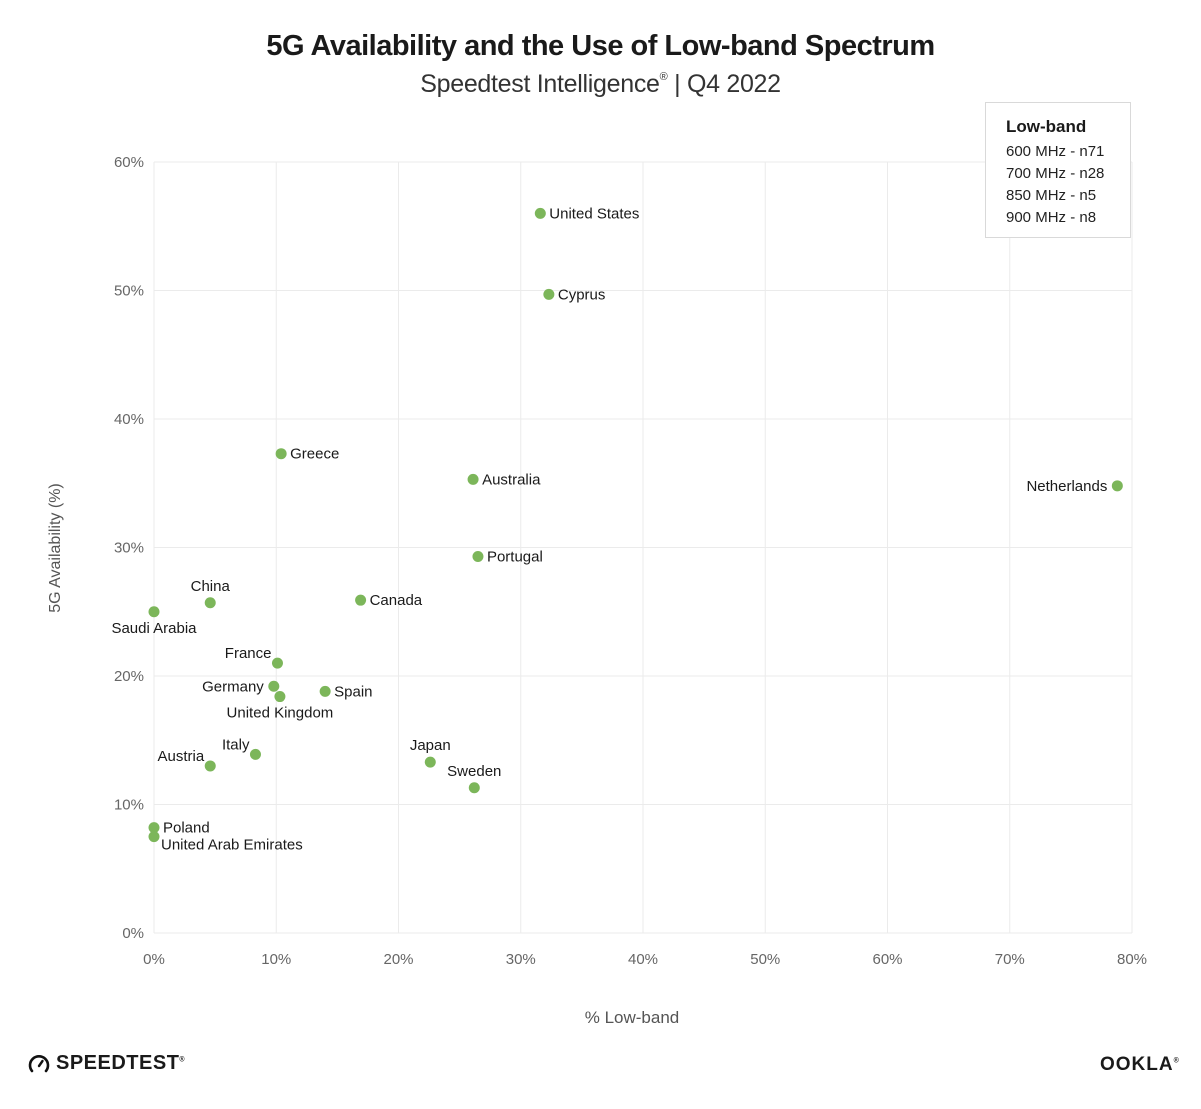 The width and height of the screenshot is (1201, 1109). What do you see at coordinates (276, 959) in the screenshot?
I see `x-tick-label: 10%` at bounding box center [276, 959].